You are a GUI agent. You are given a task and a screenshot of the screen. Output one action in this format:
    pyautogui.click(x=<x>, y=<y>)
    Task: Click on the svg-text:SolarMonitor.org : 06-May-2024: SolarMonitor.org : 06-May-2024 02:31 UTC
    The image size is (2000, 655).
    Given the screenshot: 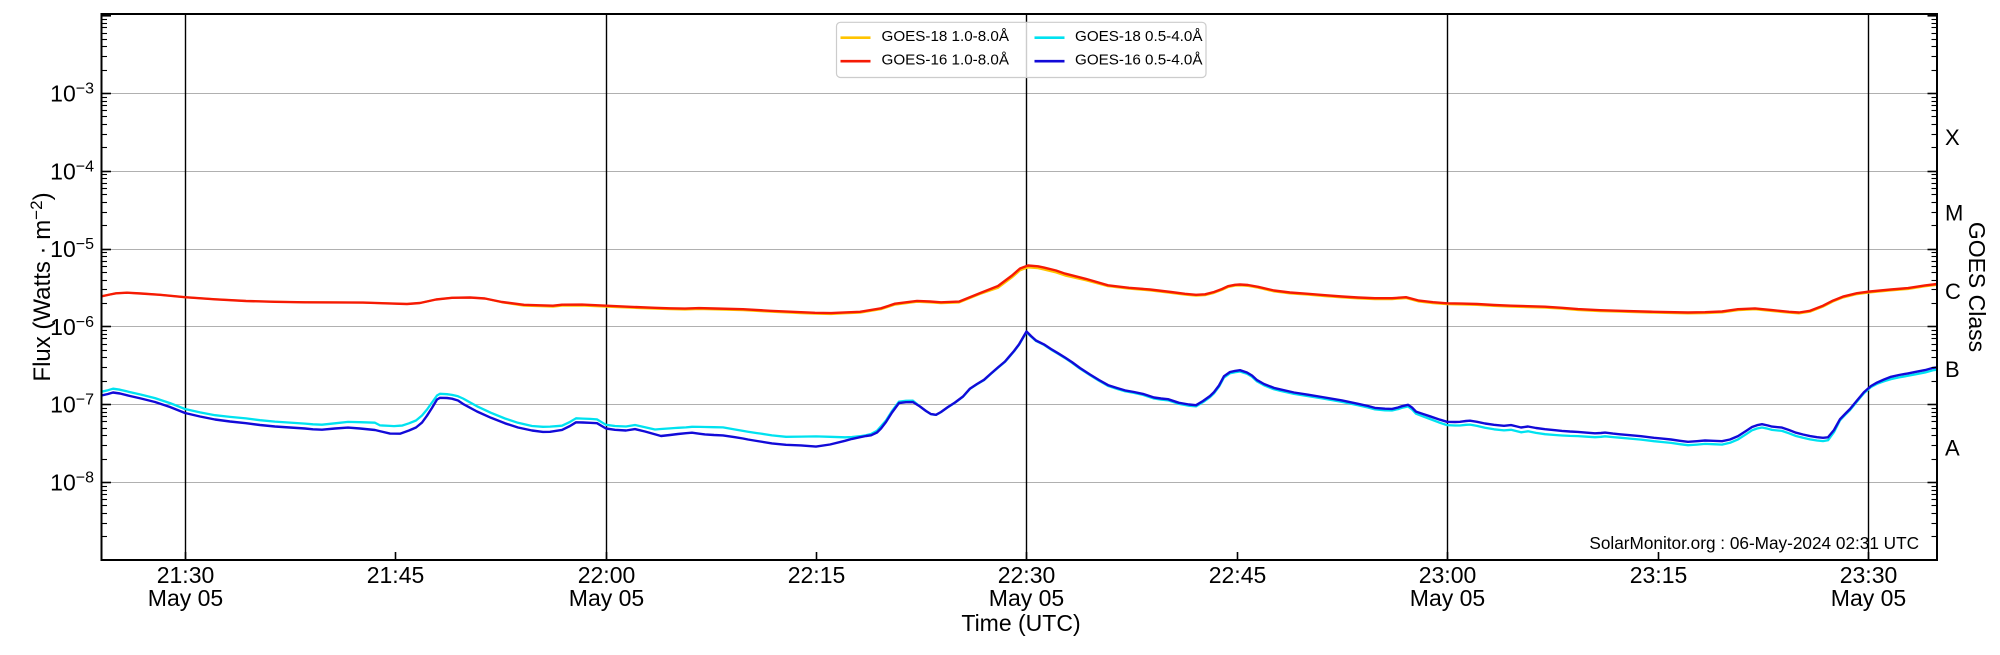 What is the action you would take?
    pyautogui.click(x=1754, y=543)
    